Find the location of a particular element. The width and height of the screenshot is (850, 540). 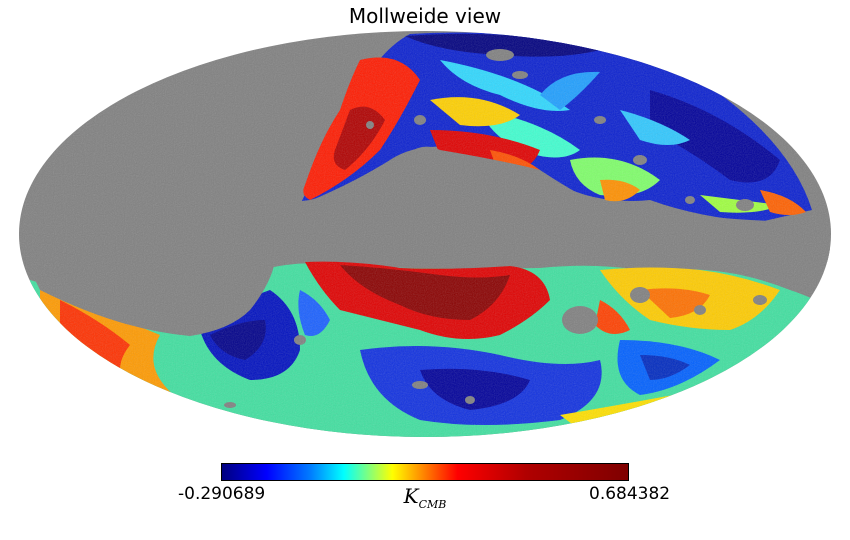

colorbar is located at coordinates (425, 472).